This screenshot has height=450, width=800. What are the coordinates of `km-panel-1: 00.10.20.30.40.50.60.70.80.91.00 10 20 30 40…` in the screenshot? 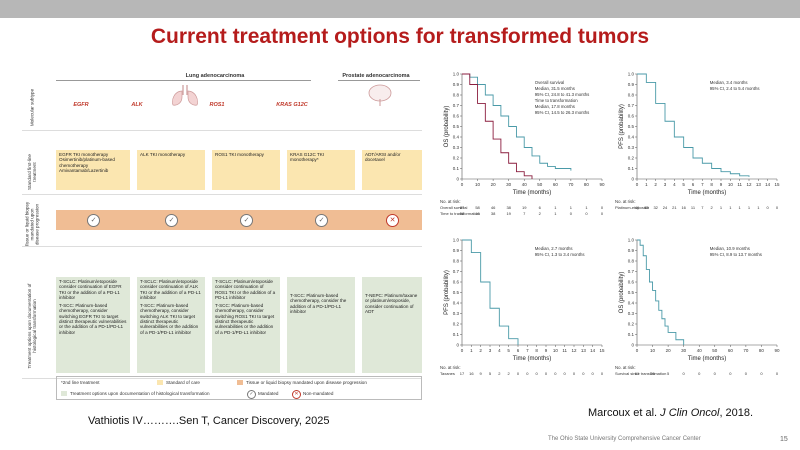 It's located at (522, 144).